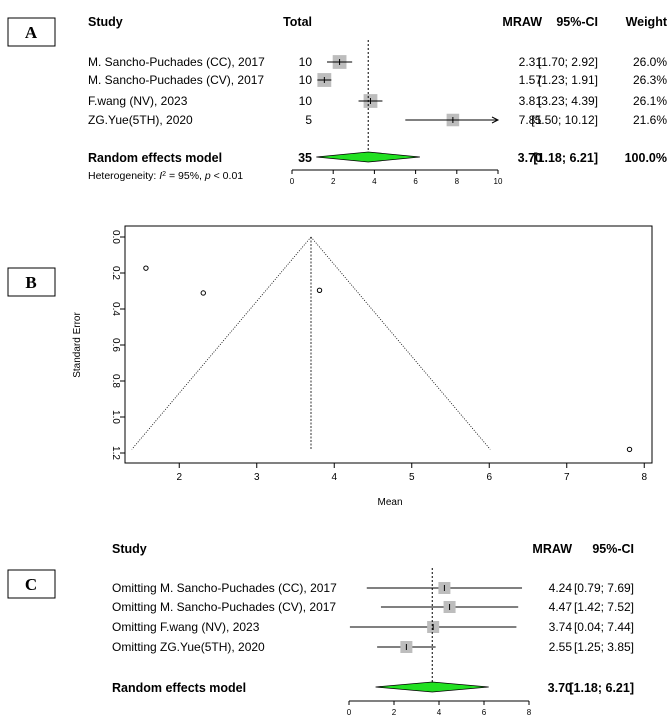  I want to click on a-study-mraw: 1.57, so click(531, 80).